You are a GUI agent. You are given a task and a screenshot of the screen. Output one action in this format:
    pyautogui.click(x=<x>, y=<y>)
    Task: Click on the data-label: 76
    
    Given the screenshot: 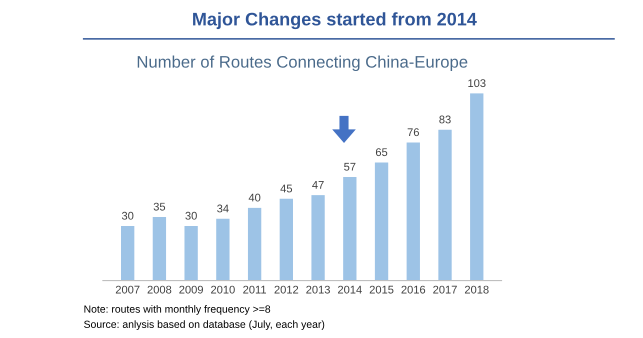 What is the action you would take?
    pyautogui.click(x=413, y=132)
    